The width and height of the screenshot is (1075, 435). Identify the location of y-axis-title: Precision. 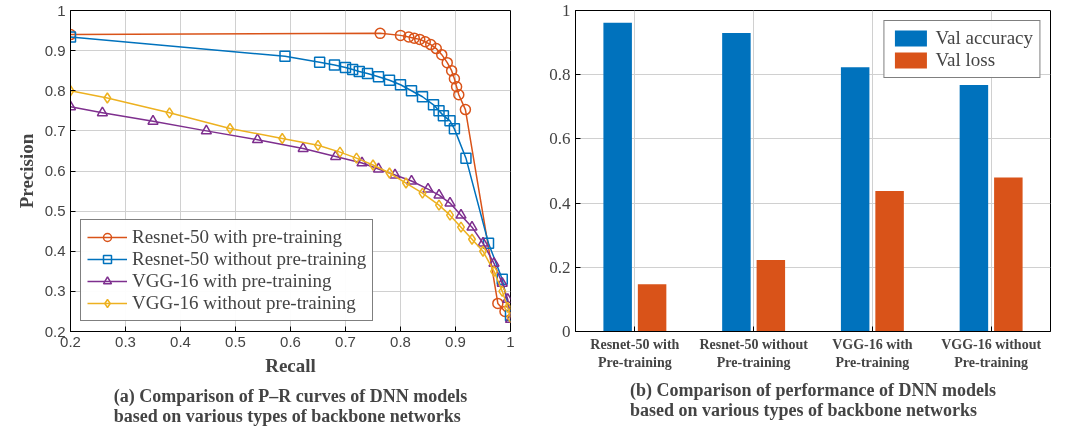
(26, 171).